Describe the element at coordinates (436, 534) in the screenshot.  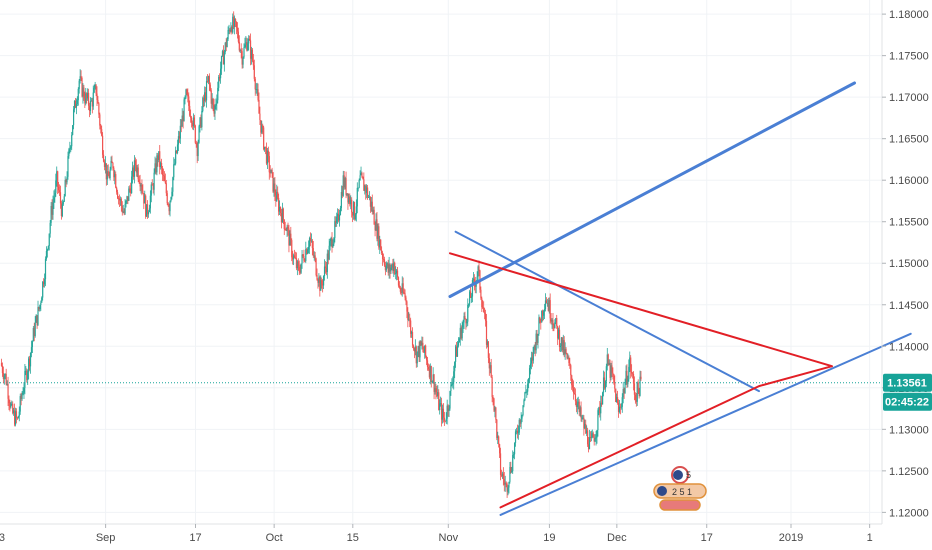
I see `time-axis: 13 Sep 17 Oct 15 Nov 19 Dec 17 2019 1` at that location.